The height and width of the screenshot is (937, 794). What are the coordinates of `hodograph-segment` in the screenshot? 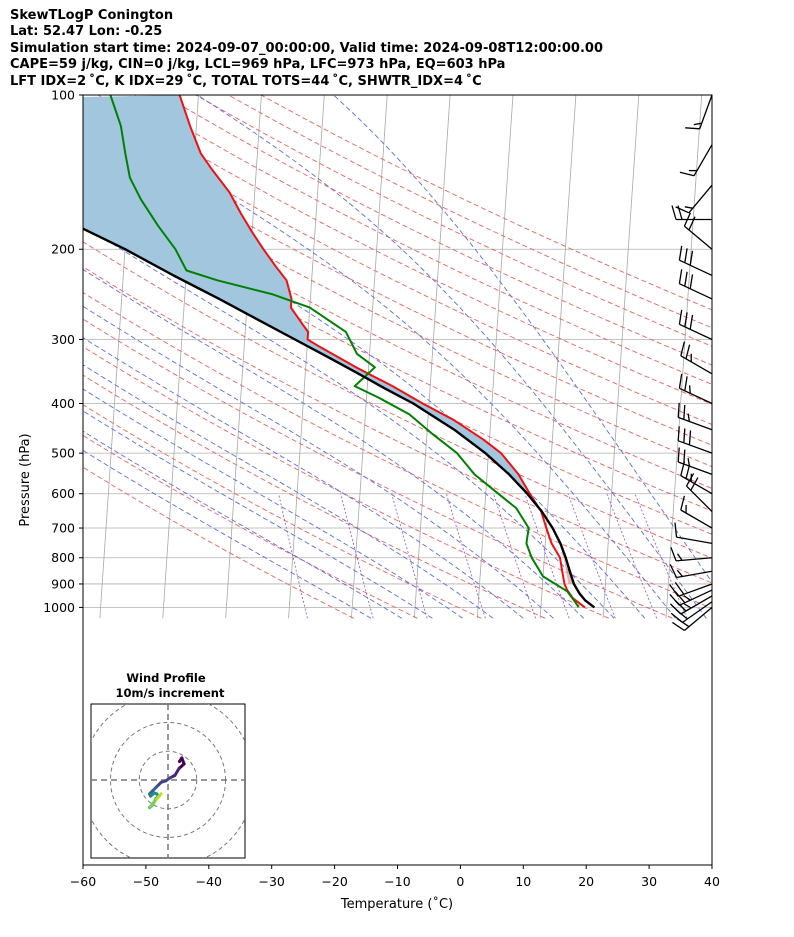 It's located at (160, 795).